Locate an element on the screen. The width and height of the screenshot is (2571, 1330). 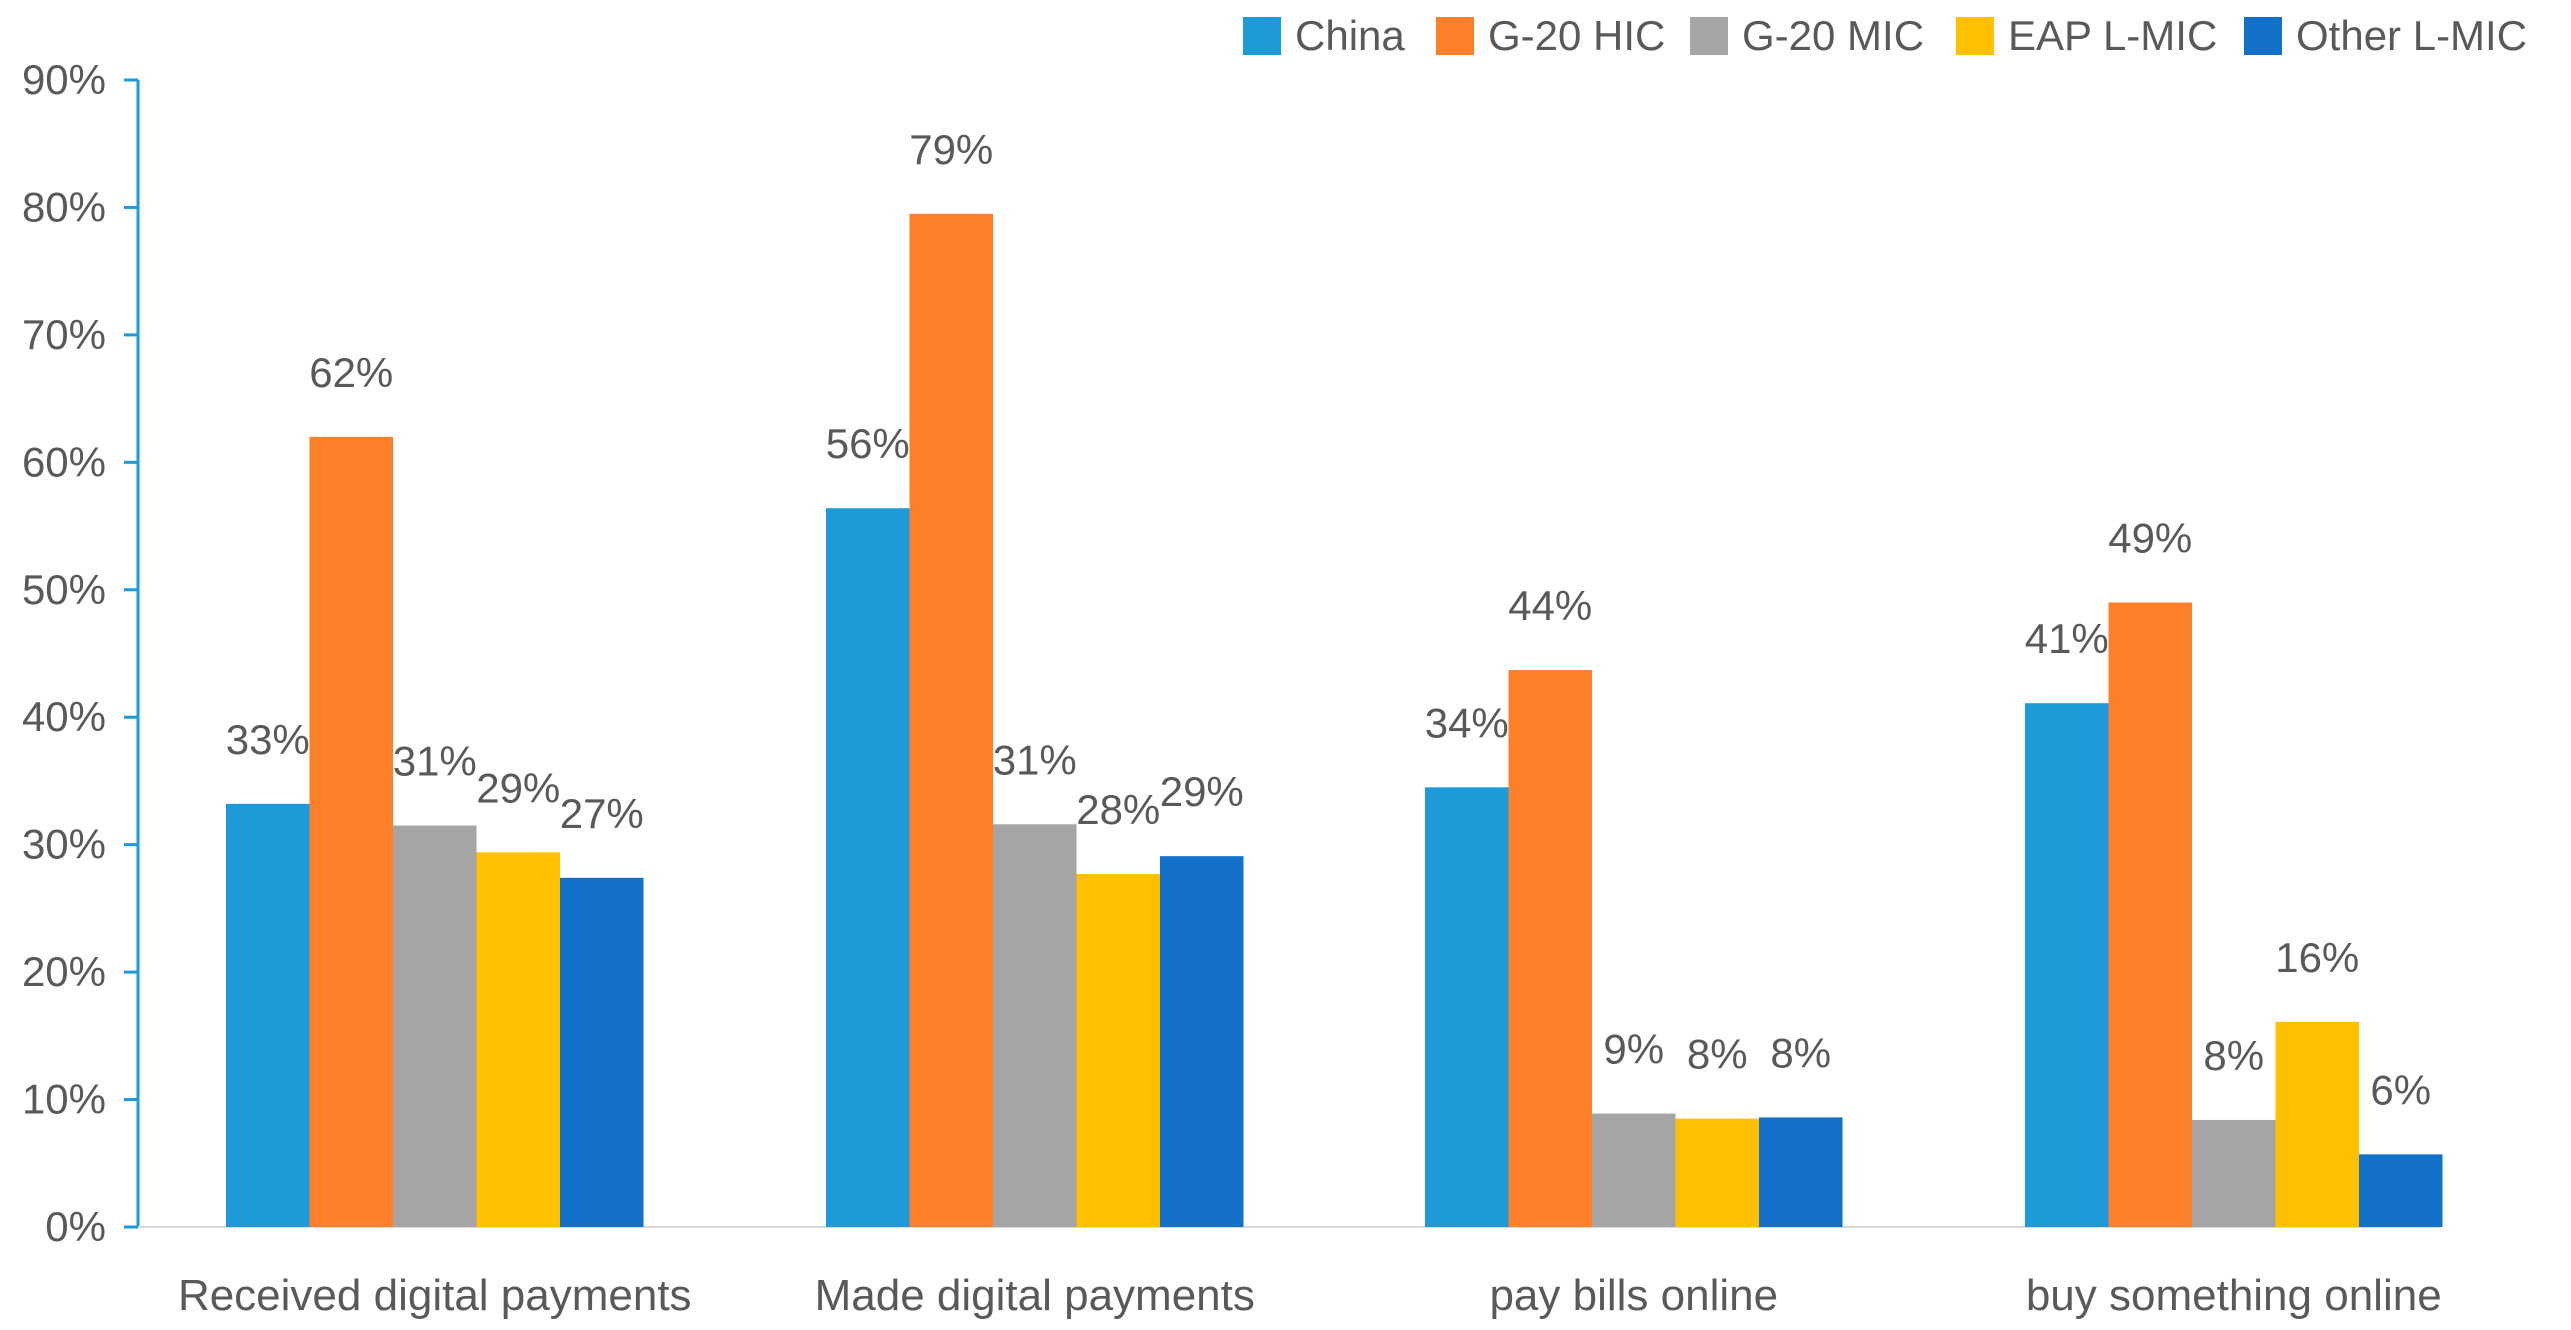
data-label: 9% is located at coordinates (1633, 1049).